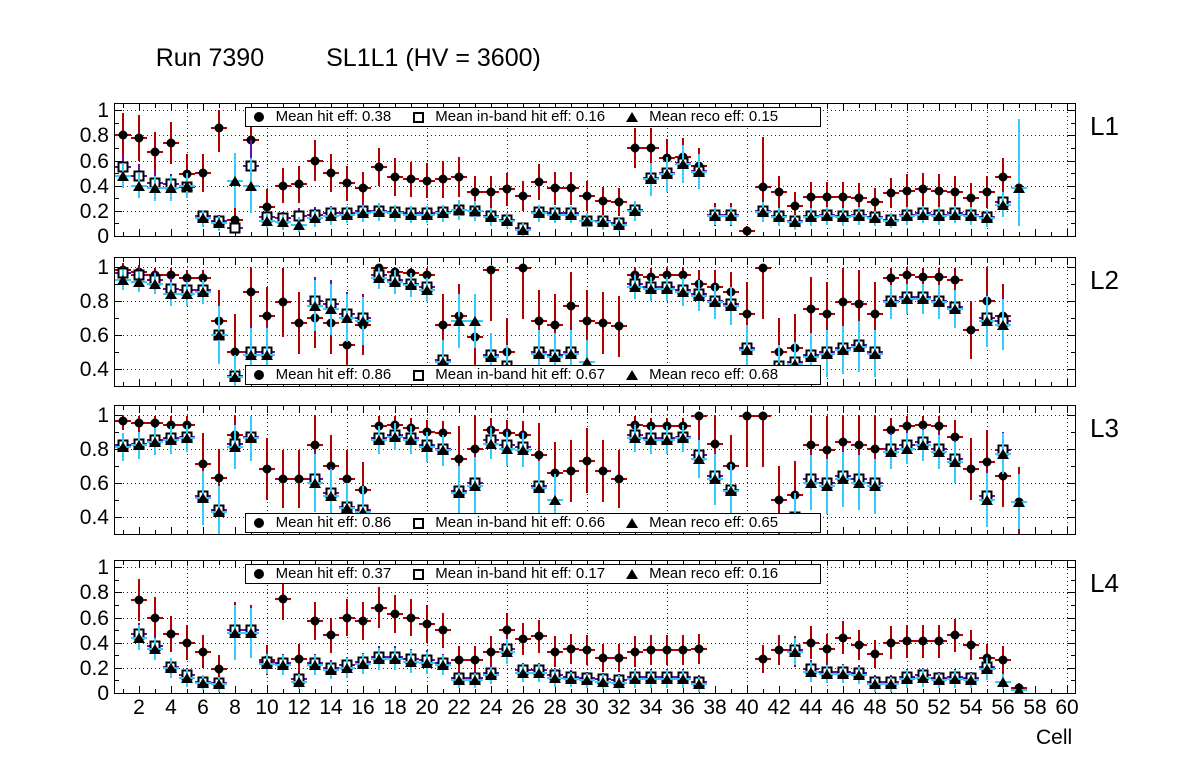 The width and height of the screenshot is (1196, 772). What do you see at coordinates (203, 707) in the screenshot?
I see `x-axis-tick-label: 6` at bounding box center [203, 707].